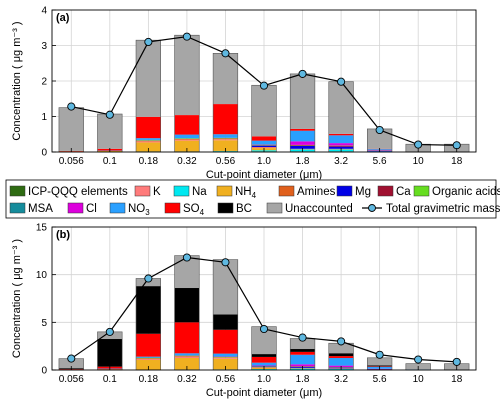 The height and width of the screenshot is (409, 500). What do you see at coordinates (244, 209) in the screenshot?
I see `legend-label: BC` at bounding box center [244, 209].